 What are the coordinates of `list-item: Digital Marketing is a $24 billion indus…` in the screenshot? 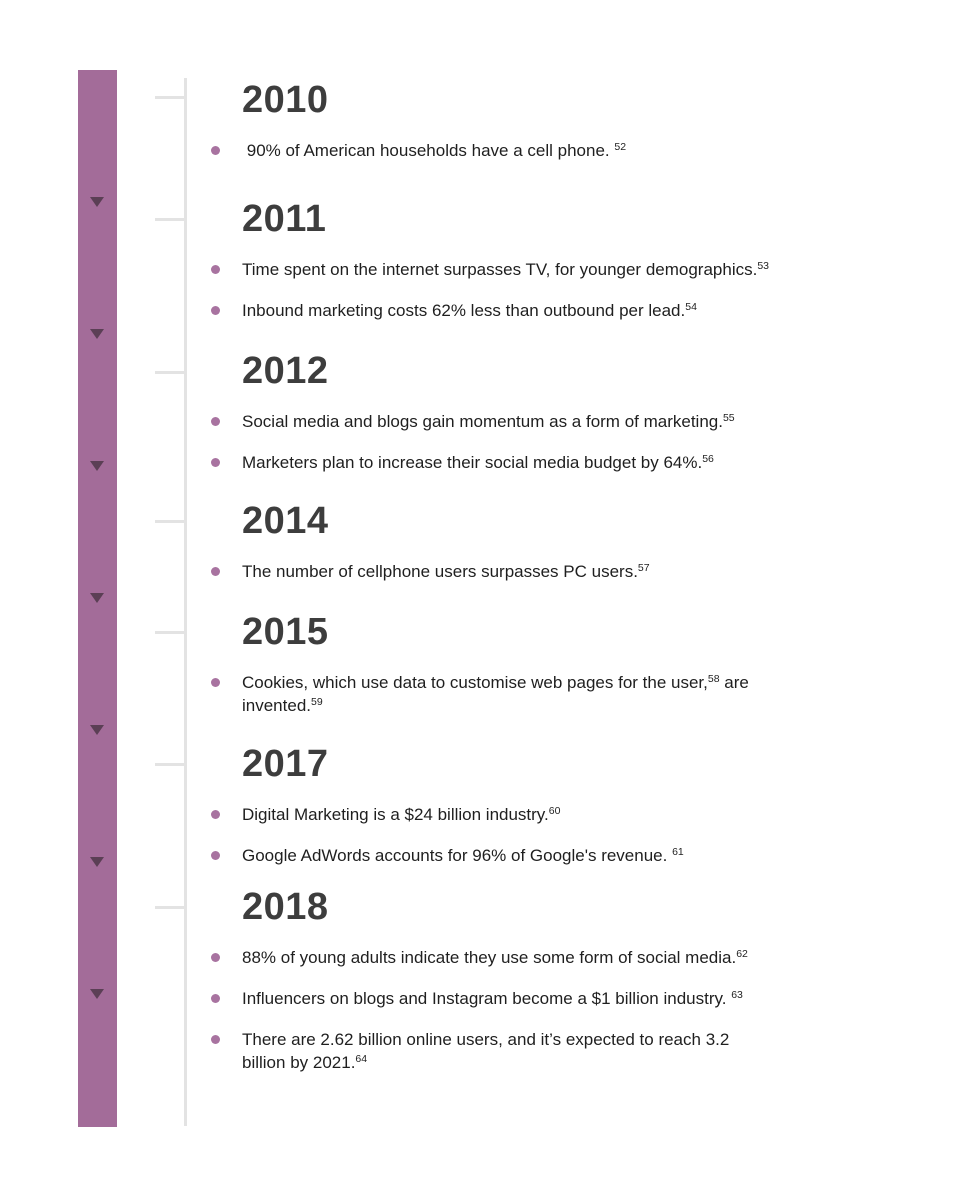 It's located at (561, 814).